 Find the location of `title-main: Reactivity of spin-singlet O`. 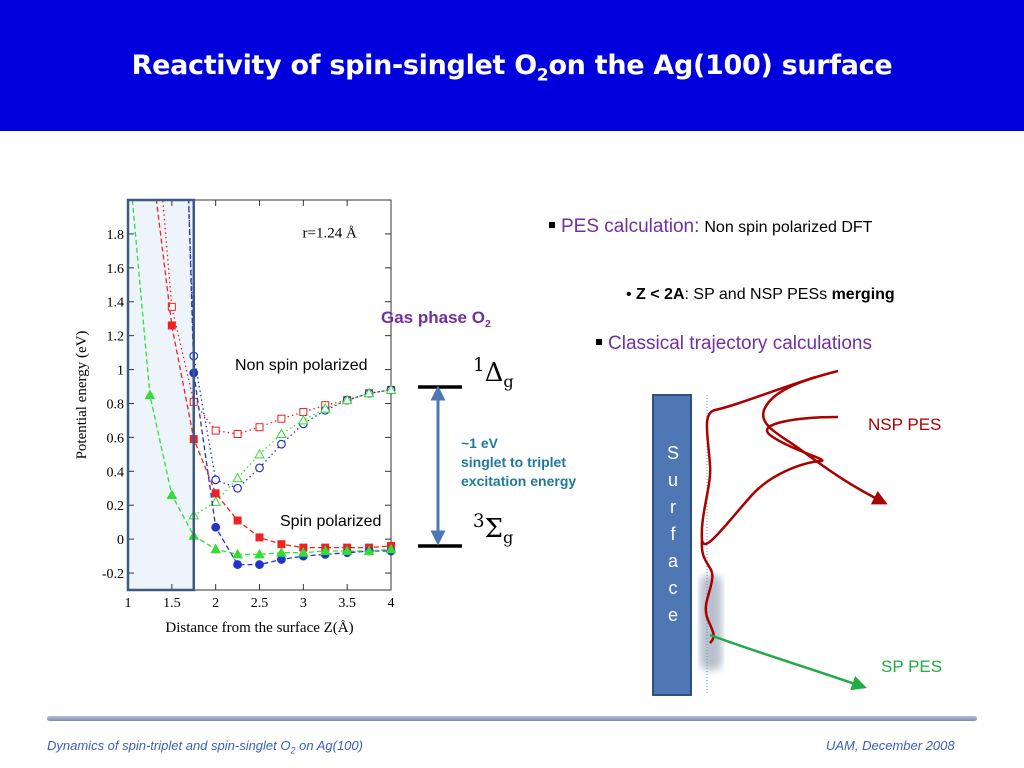

title-main: Reactivity of spin-singlet O is located at coordinates (334, 65).